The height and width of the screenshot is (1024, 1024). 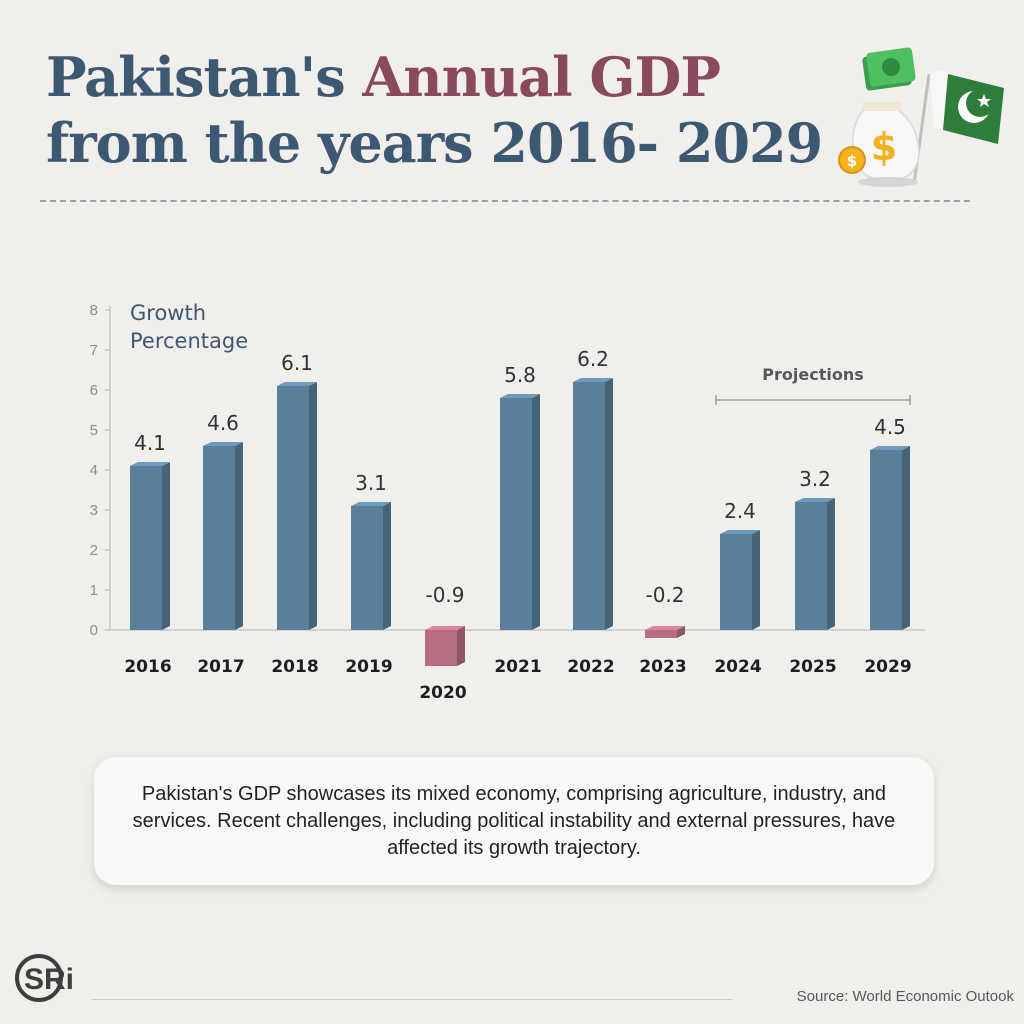 What do you see at coordinates (94, 630) in the screenshot?
I see `y-tick-label: 0` at bounding box center [94, 630].